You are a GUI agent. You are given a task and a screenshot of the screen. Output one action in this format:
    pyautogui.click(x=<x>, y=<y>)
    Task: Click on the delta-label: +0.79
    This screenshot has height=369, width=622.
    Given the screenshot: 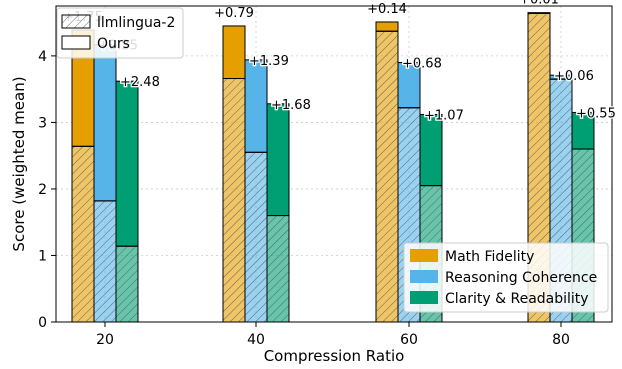 What is the action you would take?
    pyautogui.click(x=234, y=13)
    